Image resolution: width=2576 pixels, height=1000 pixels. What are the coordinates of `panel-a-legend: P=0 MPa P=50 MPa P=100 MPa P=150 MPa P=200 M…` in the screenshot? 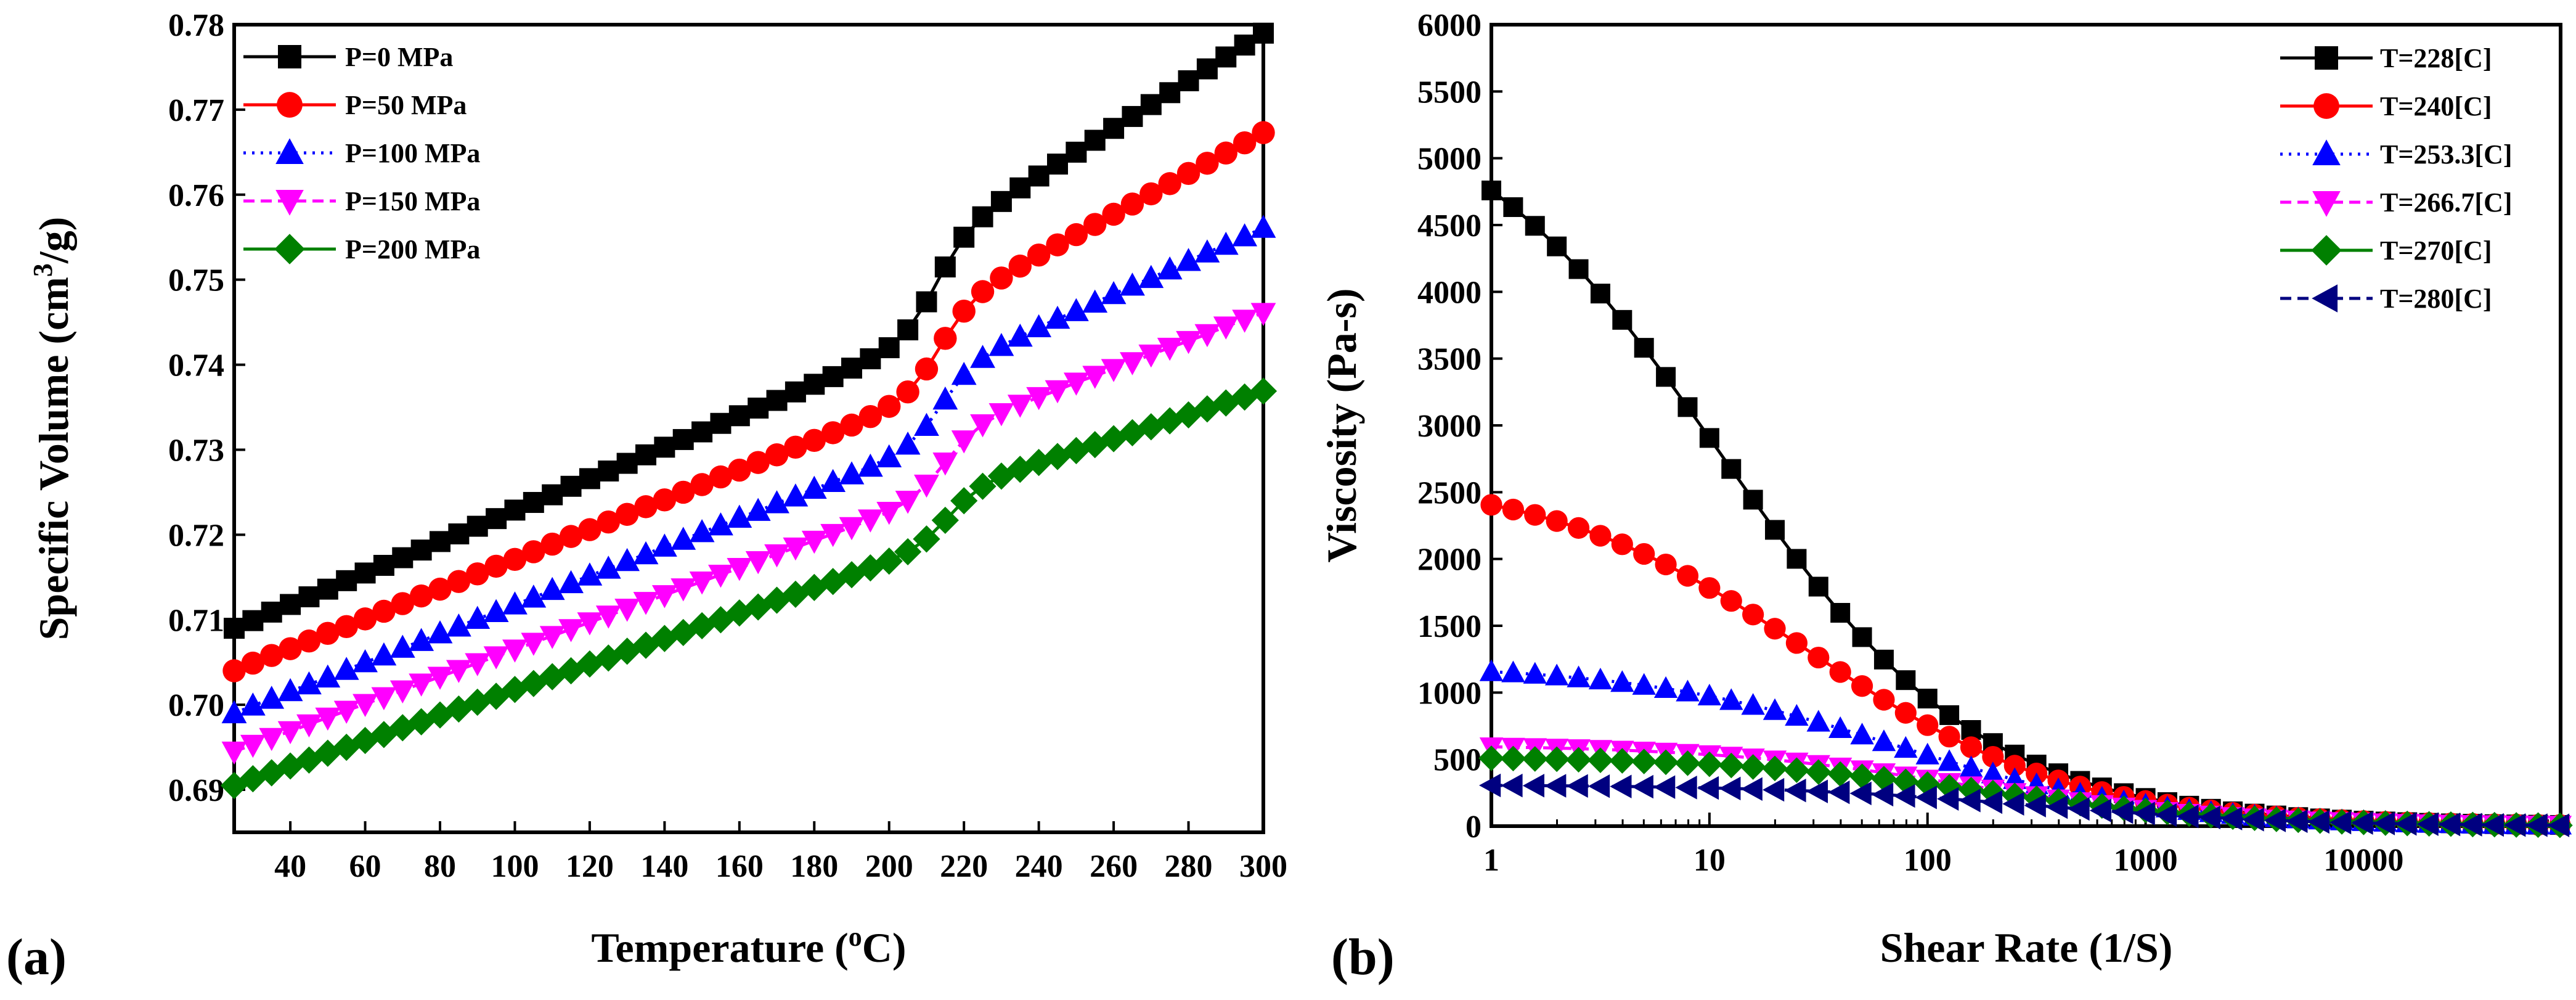 It's located at (361, 153).